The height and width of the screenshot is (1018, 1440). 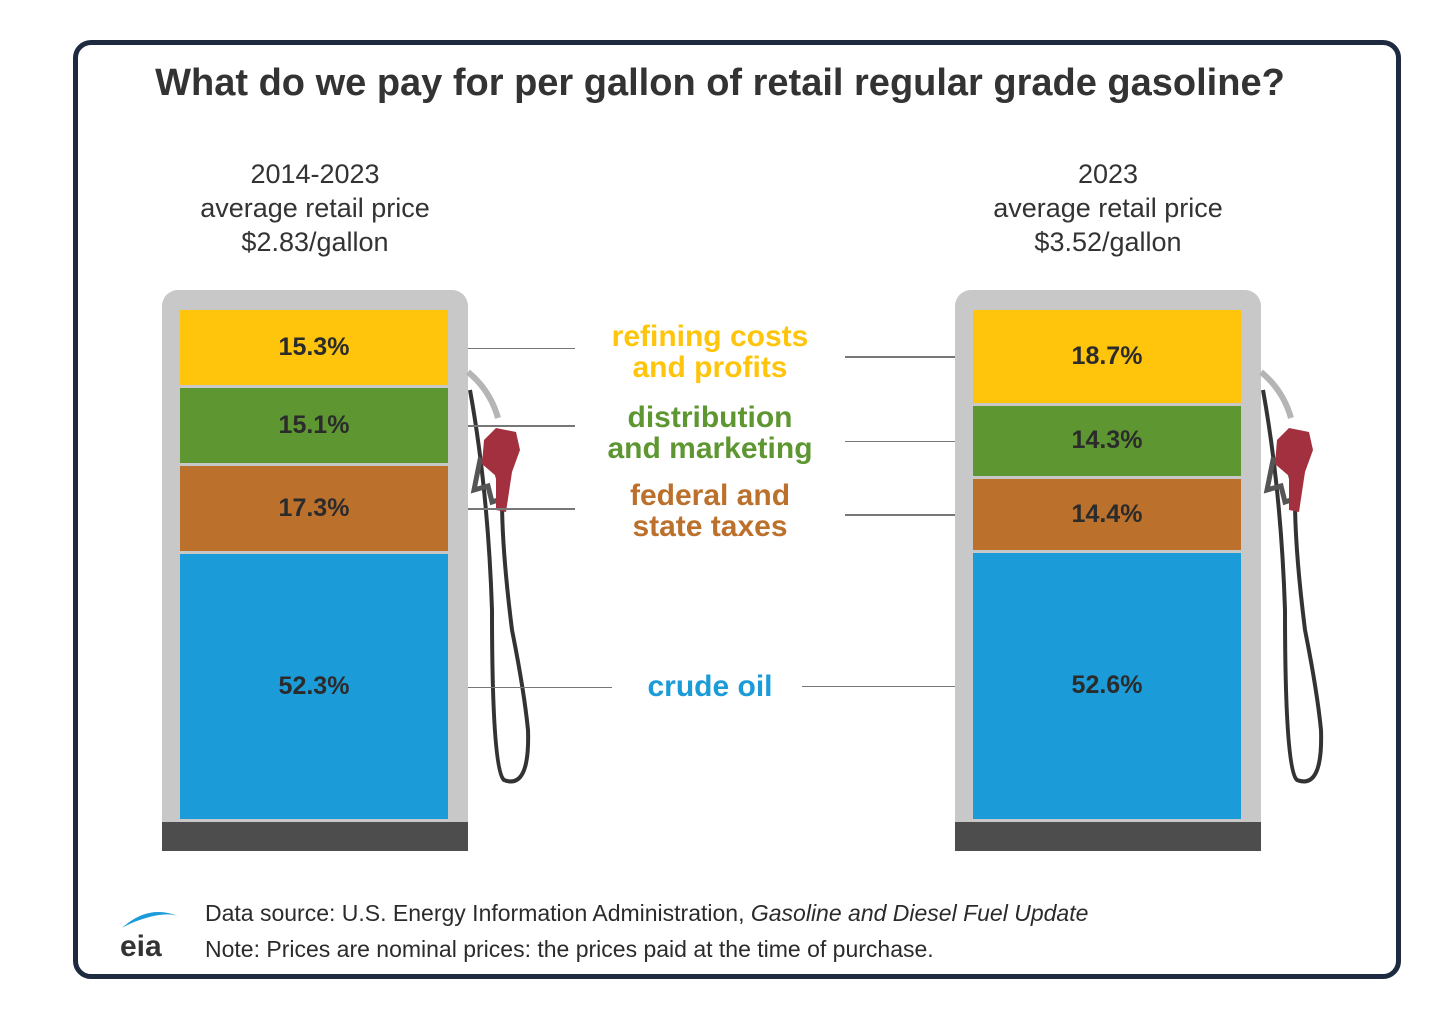 What do you see at coordinates (315, 242) in the screenshot?
I see `left-price: $2.83/gallon` at bounding box center [315, 242].